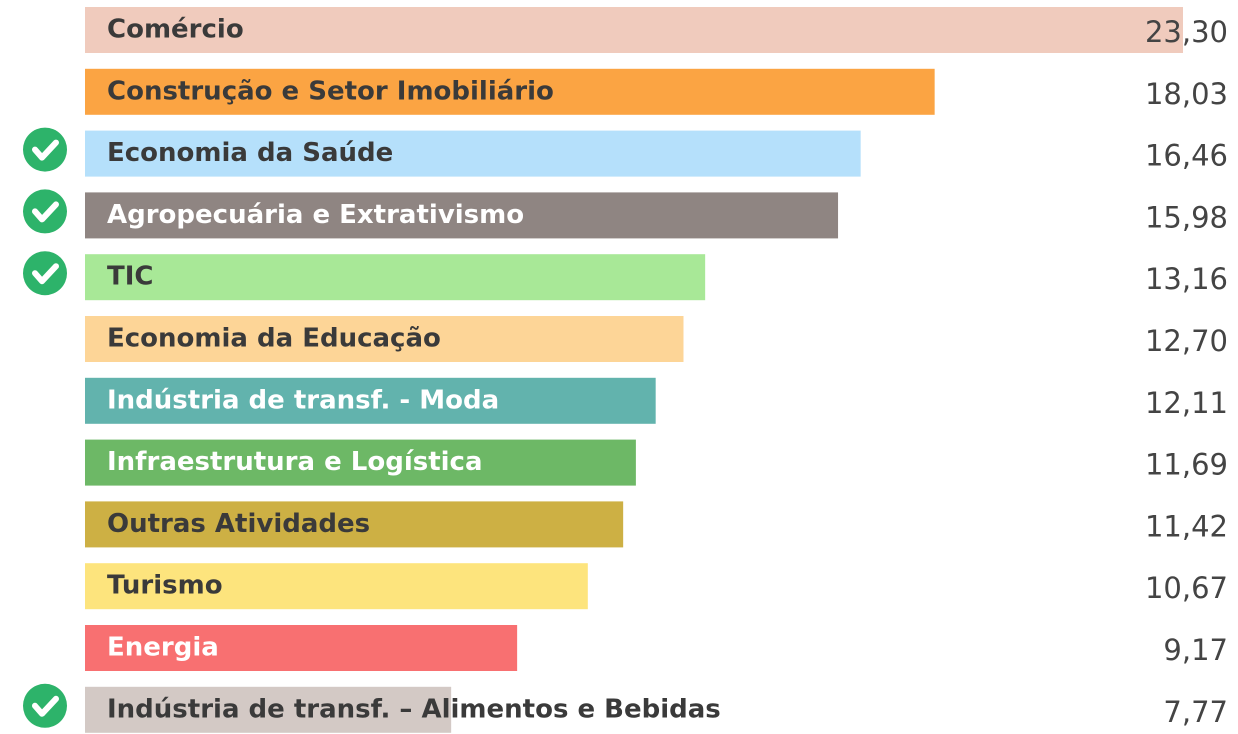  What do you see at coordinates (238, 524) in the screenshot?
I see `bar-label: Outras Atividades` at bounding box center [238, 524].